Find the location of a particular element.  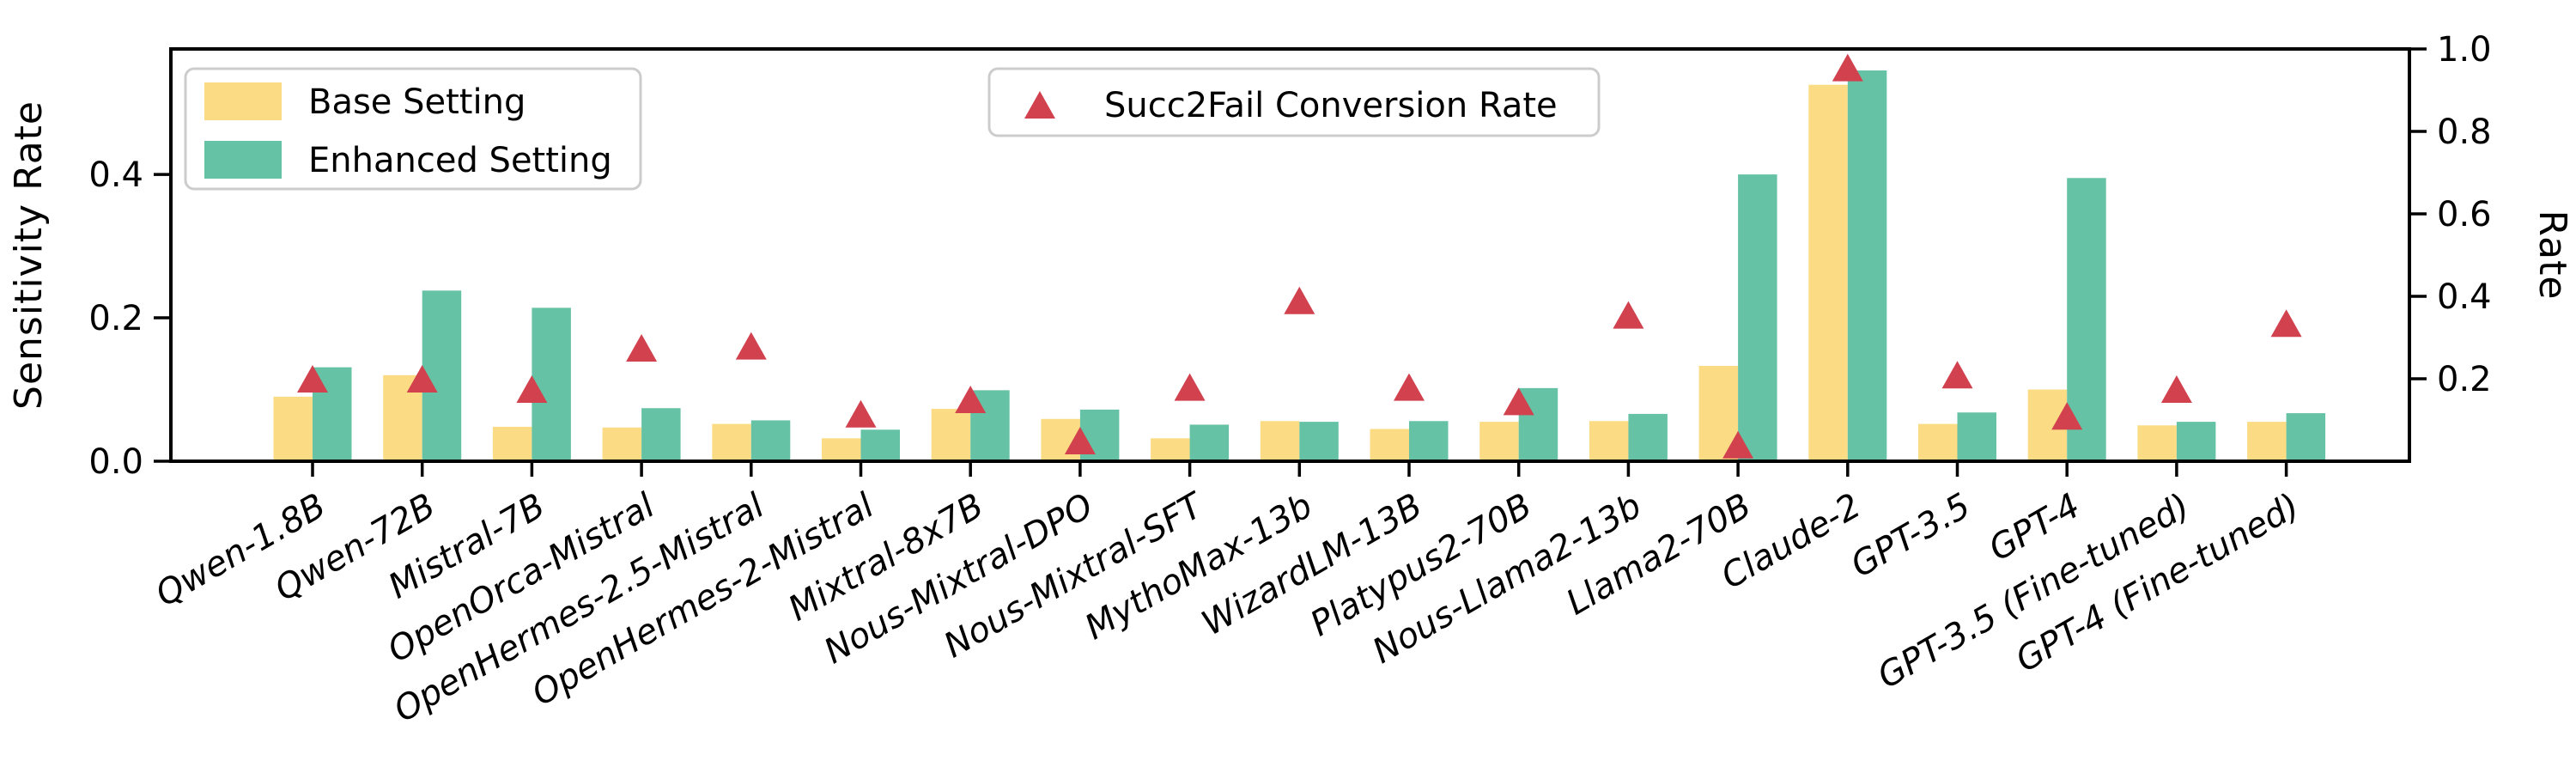

legend-swatch-enhanced-setting is located at coordinates (243, 160).